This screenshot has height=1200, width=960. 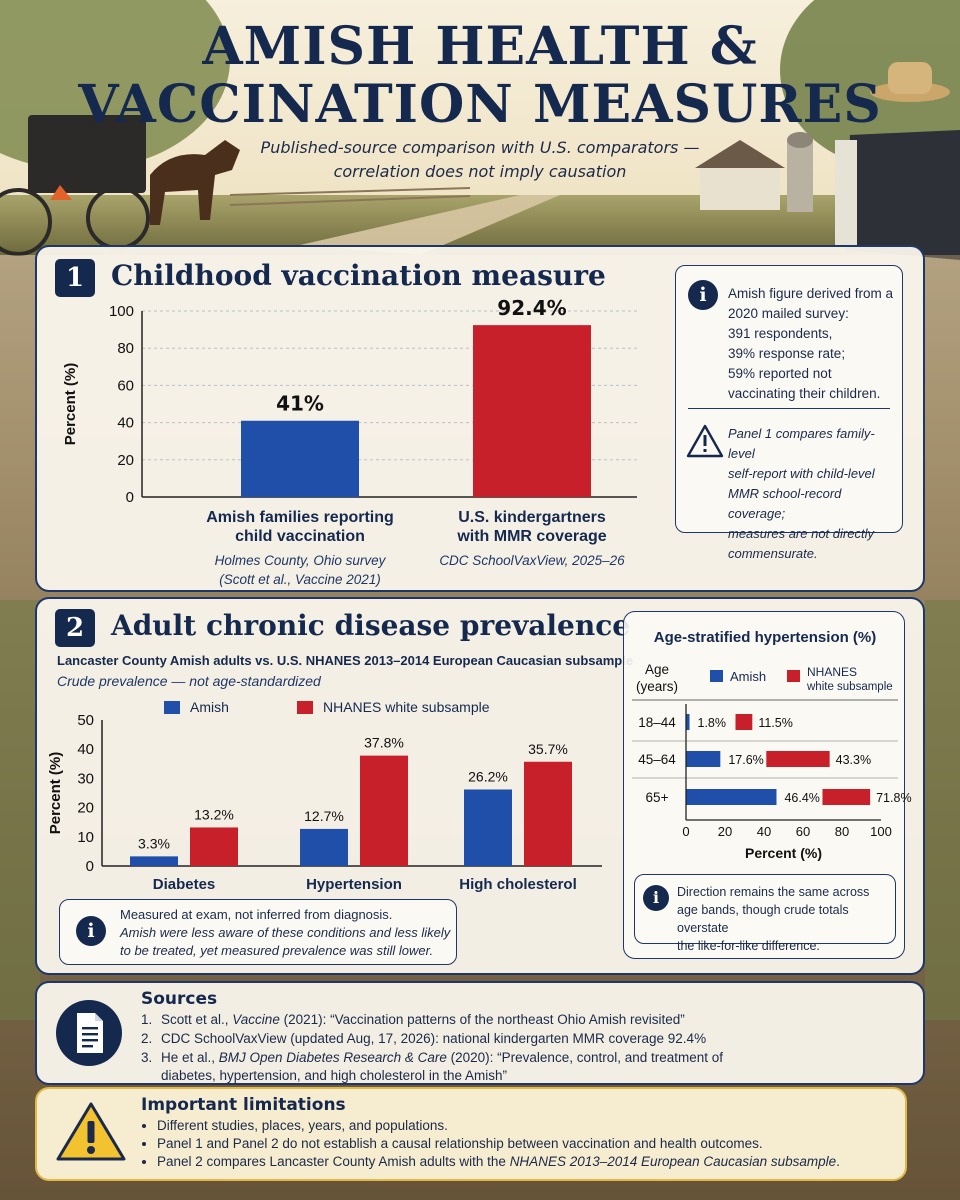 What do you see at coordinates (121, 311) in the screenshot?
I see `y-tick-label: 100` at bounding box center [121, 311].